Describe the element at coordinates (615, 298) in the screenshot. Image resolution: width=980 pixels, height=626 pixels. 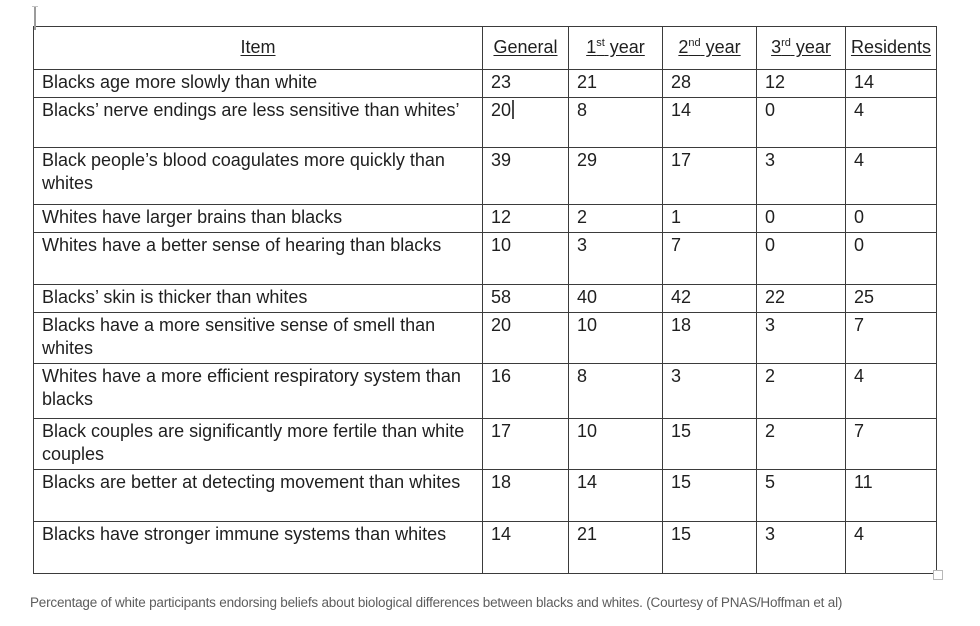
I see `value-cell-year1: 40` at that location.